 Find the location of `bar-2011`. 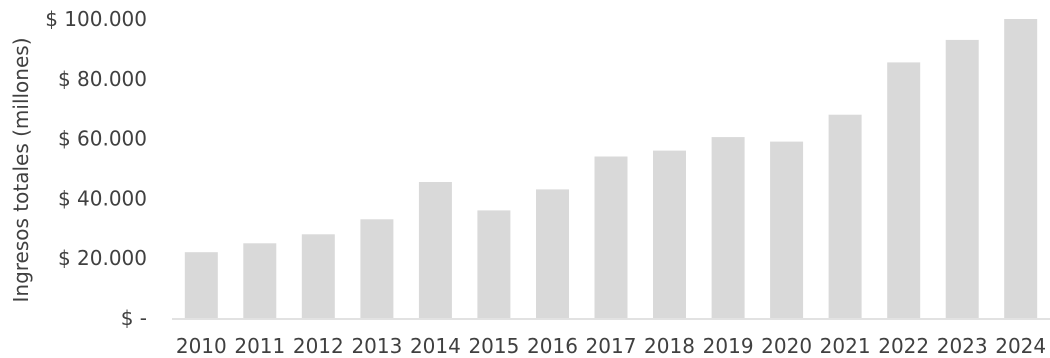

bar-2011 is located at coordinates (260, 281).